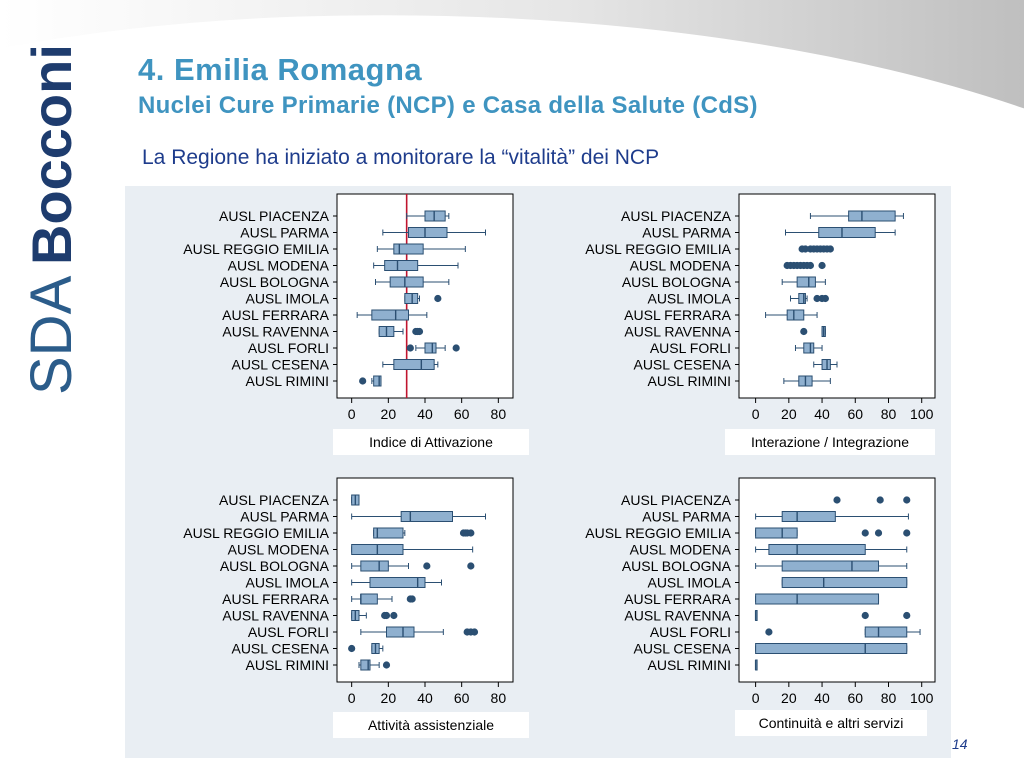  I want to click on header-swoosh, so click(512, 56).